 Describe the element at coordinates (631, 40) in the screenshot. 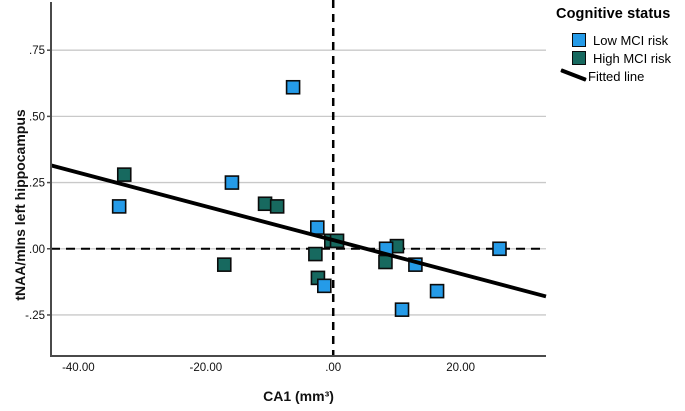

I see `legend-item-label: Low MCI risk` at that location.